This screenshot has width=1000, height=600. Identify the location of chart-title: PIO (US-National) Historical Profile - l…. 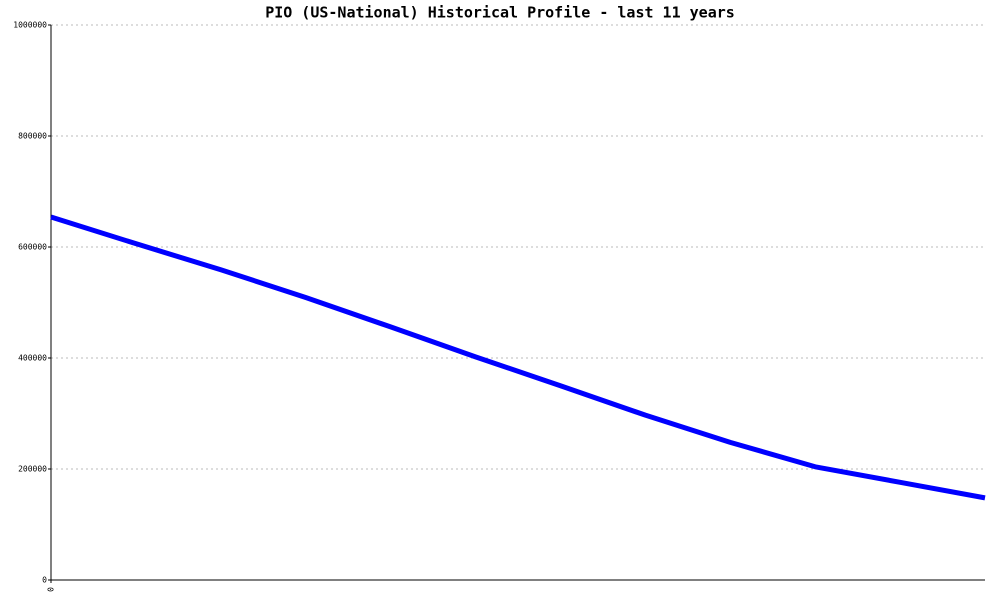
(500, 13).